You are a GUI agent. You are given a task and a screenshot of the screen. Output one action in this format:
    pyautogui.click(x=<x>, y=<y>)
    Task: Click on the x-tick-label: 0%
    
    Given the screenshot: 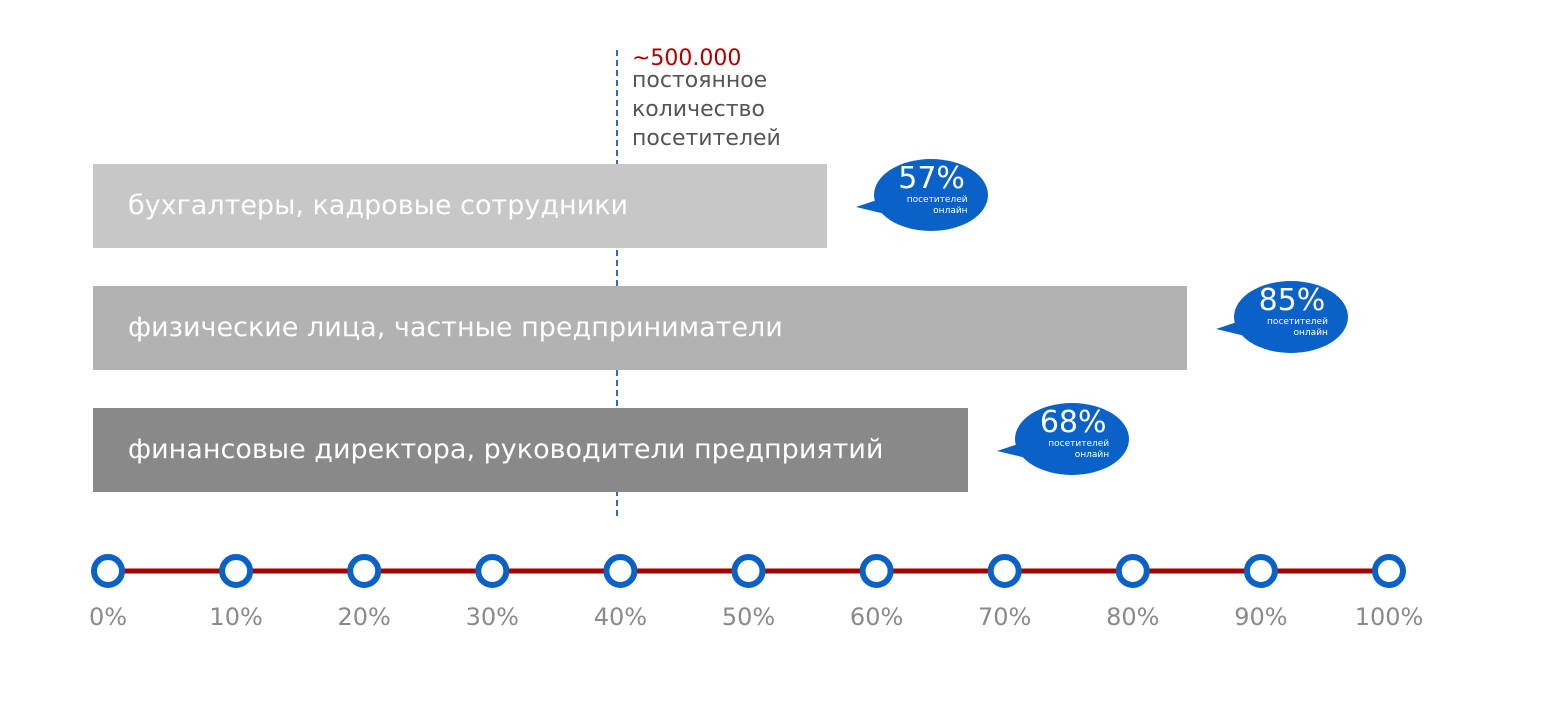 What is the action you would take?
    pyautogui.click(x=108, y=617)
    